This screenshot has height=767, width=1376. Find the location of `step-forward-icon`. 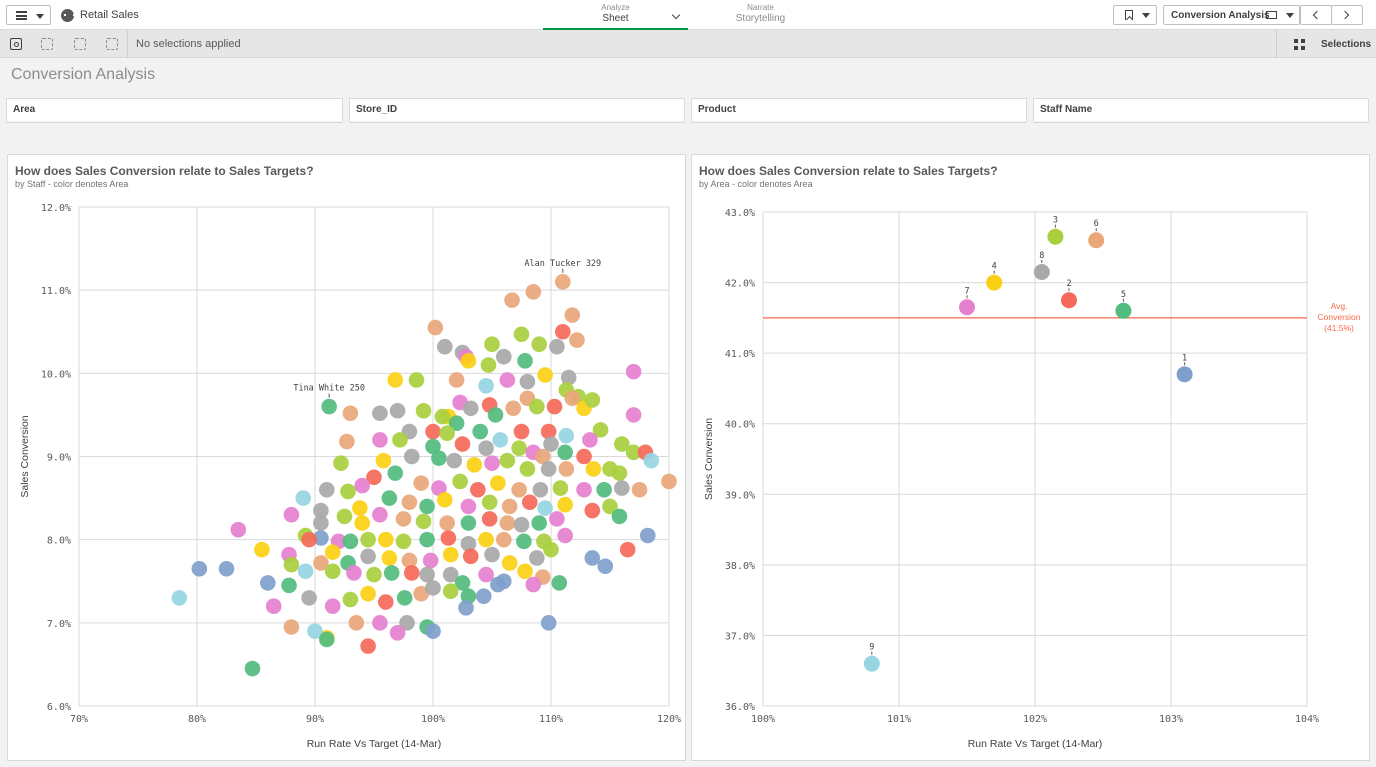

step-forward-icon is located at coordinates (80, 44).